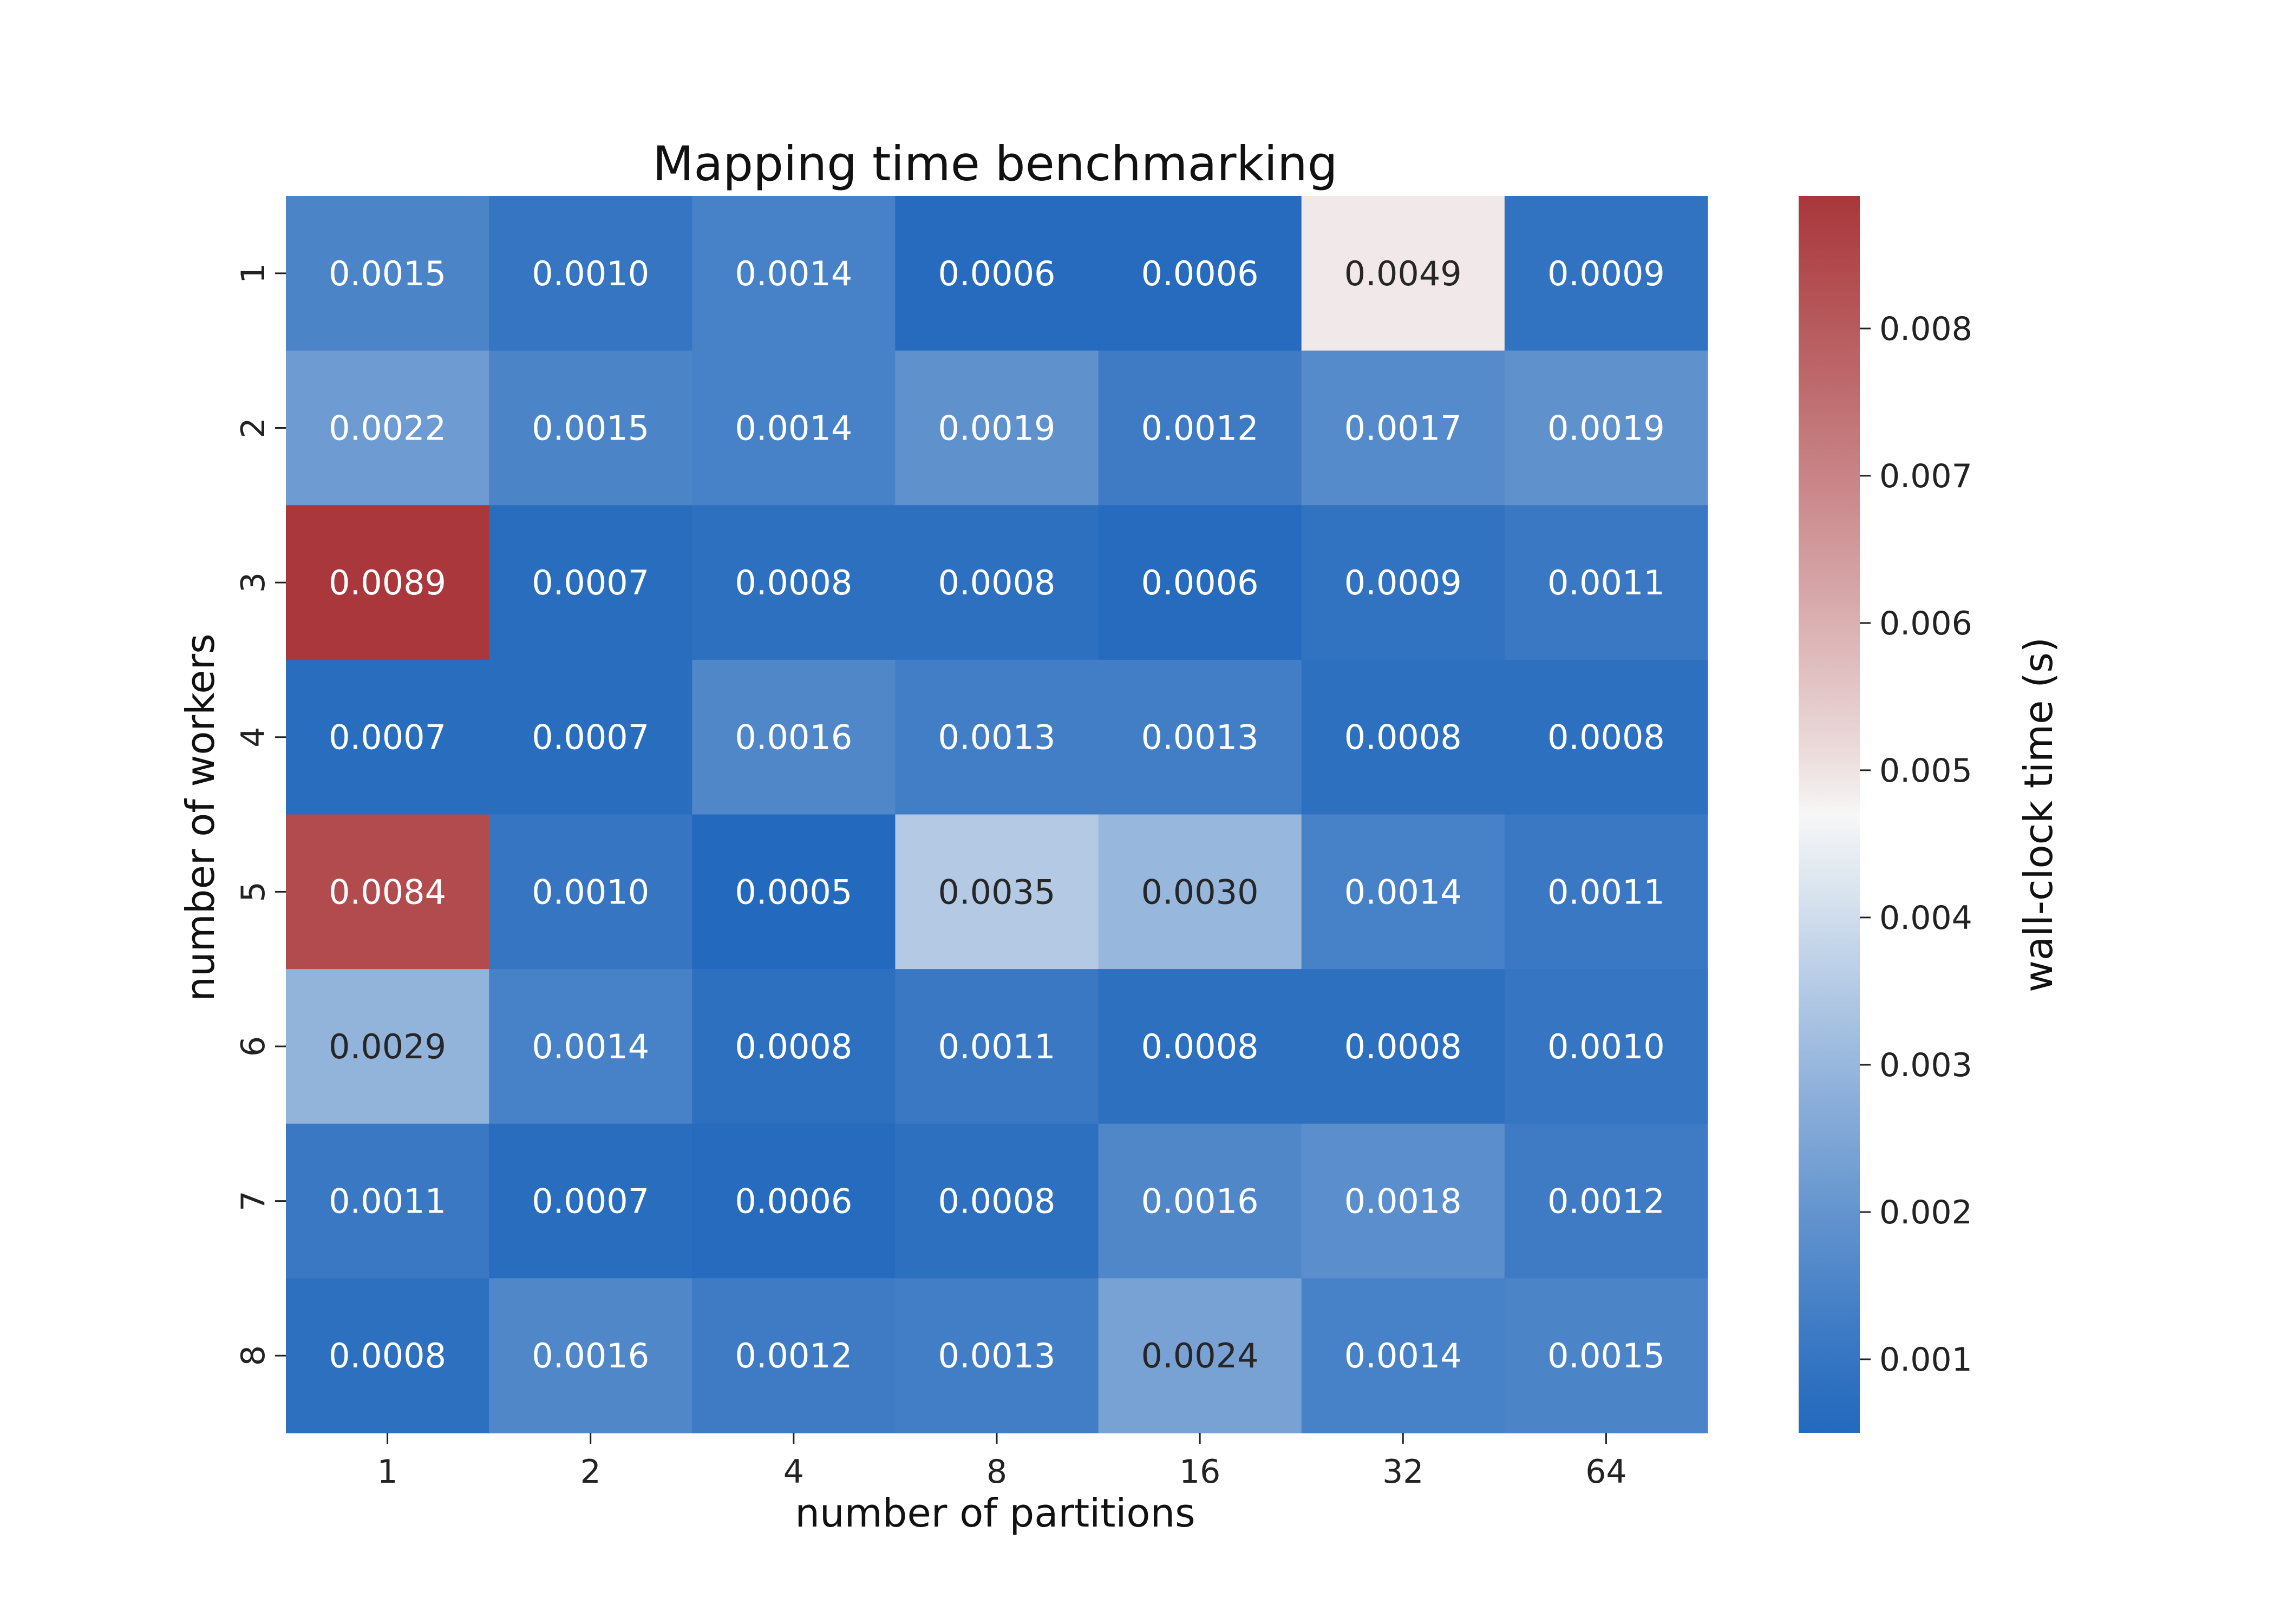  What do you see at coordinates (253, 737) in the screenshot?
I see `y-tick-label: 4` at bounding box center [253, 737].